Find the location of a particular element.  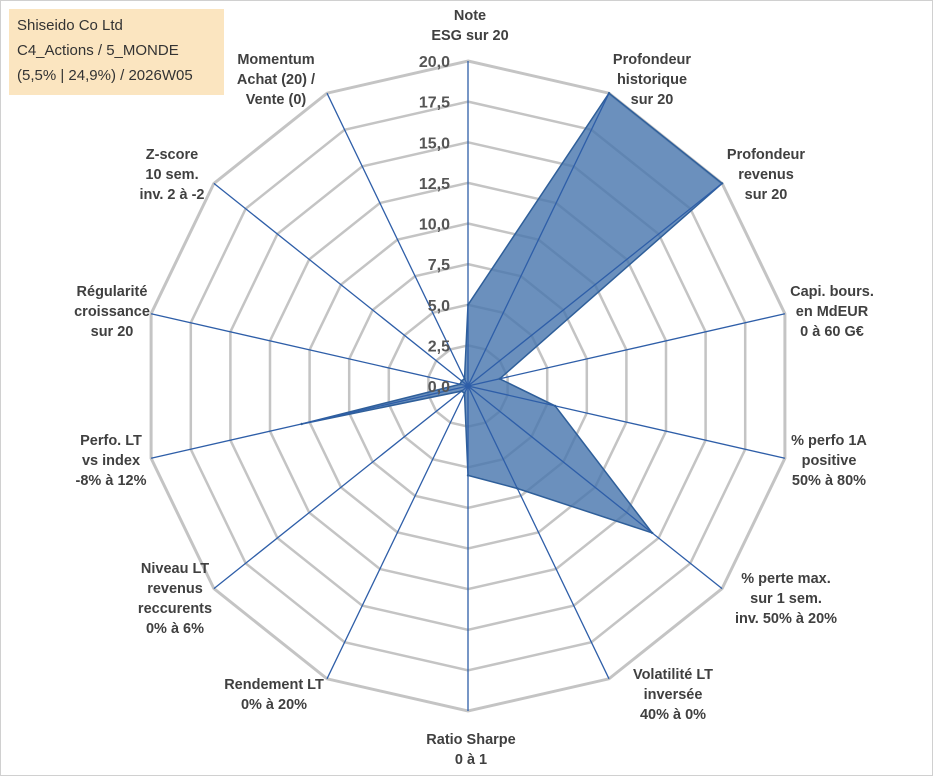

axis-label: Perfo. LT vs index -8% à 12% is located at coordinates (111, 461).